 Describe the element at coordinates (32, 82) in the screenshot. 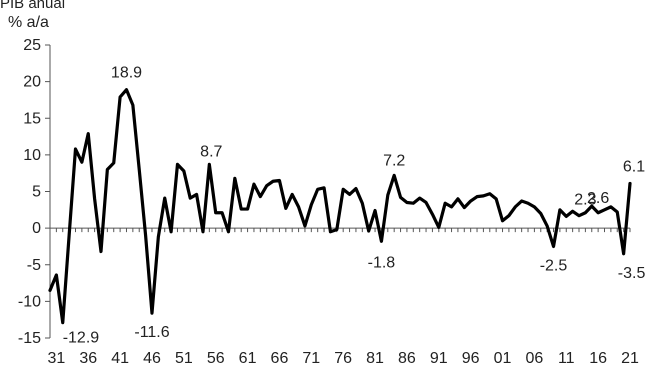

I see `y-tick-label: 20` at that location.